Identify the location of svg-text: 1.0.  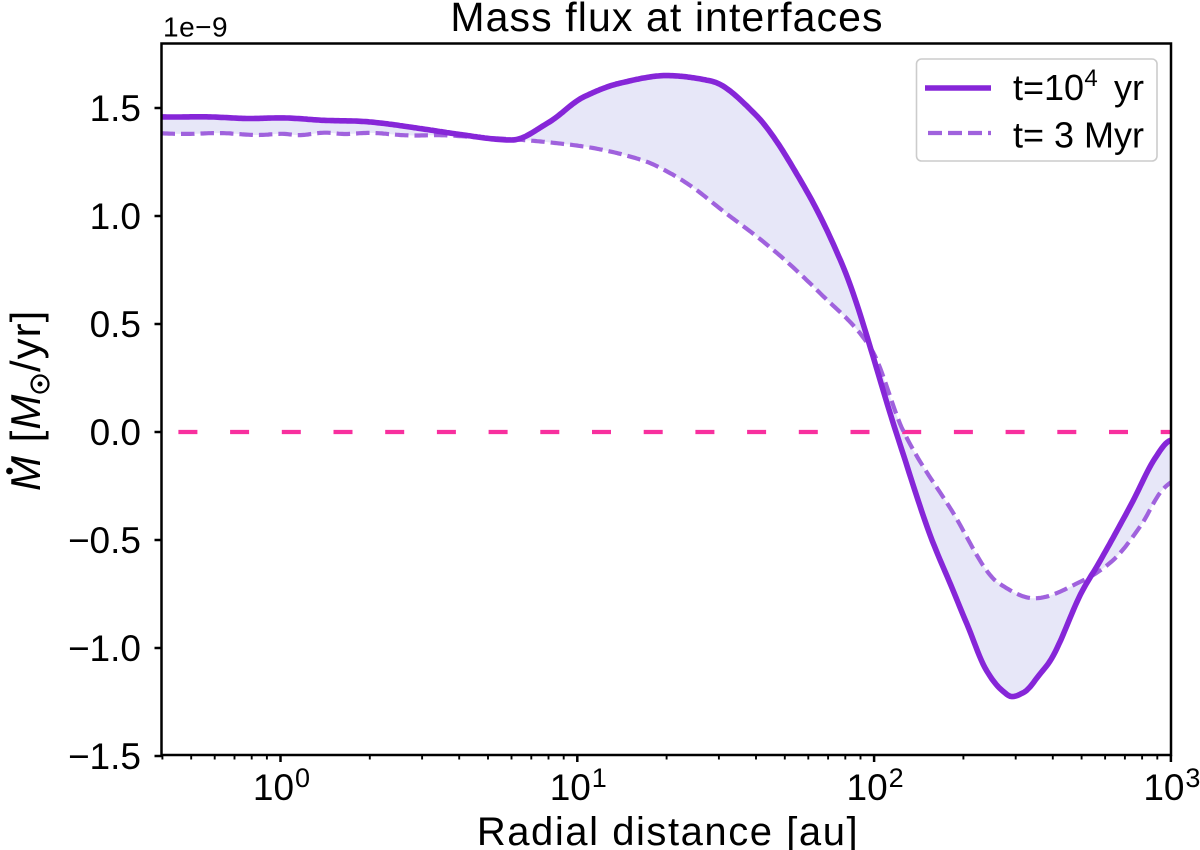
(115, 216).